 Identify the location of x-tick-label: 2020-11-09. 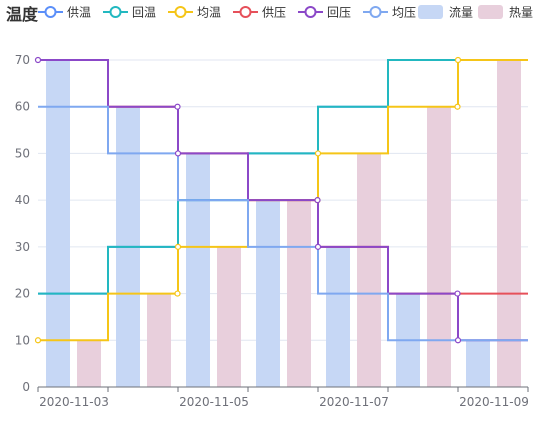
(494, 402).